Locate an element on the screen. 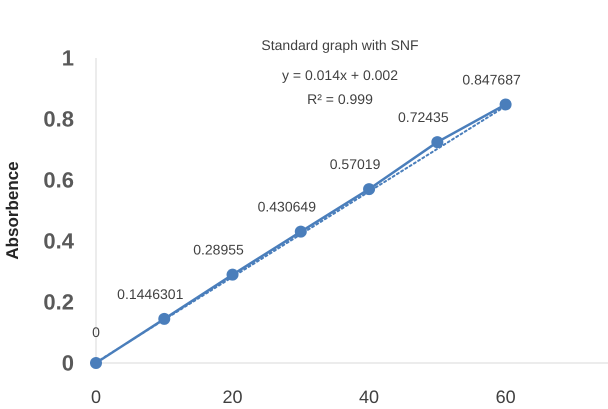  data-label: 0.57019 is located at coordinates (355, 164).